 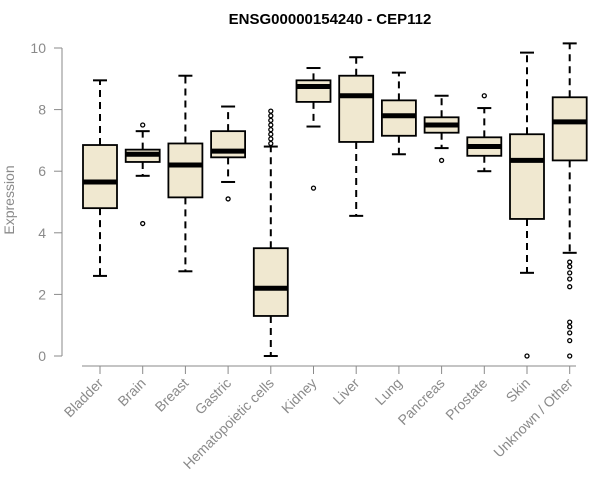 I want to click on x-tick-label: Prostate, so click(x=466, y=399).